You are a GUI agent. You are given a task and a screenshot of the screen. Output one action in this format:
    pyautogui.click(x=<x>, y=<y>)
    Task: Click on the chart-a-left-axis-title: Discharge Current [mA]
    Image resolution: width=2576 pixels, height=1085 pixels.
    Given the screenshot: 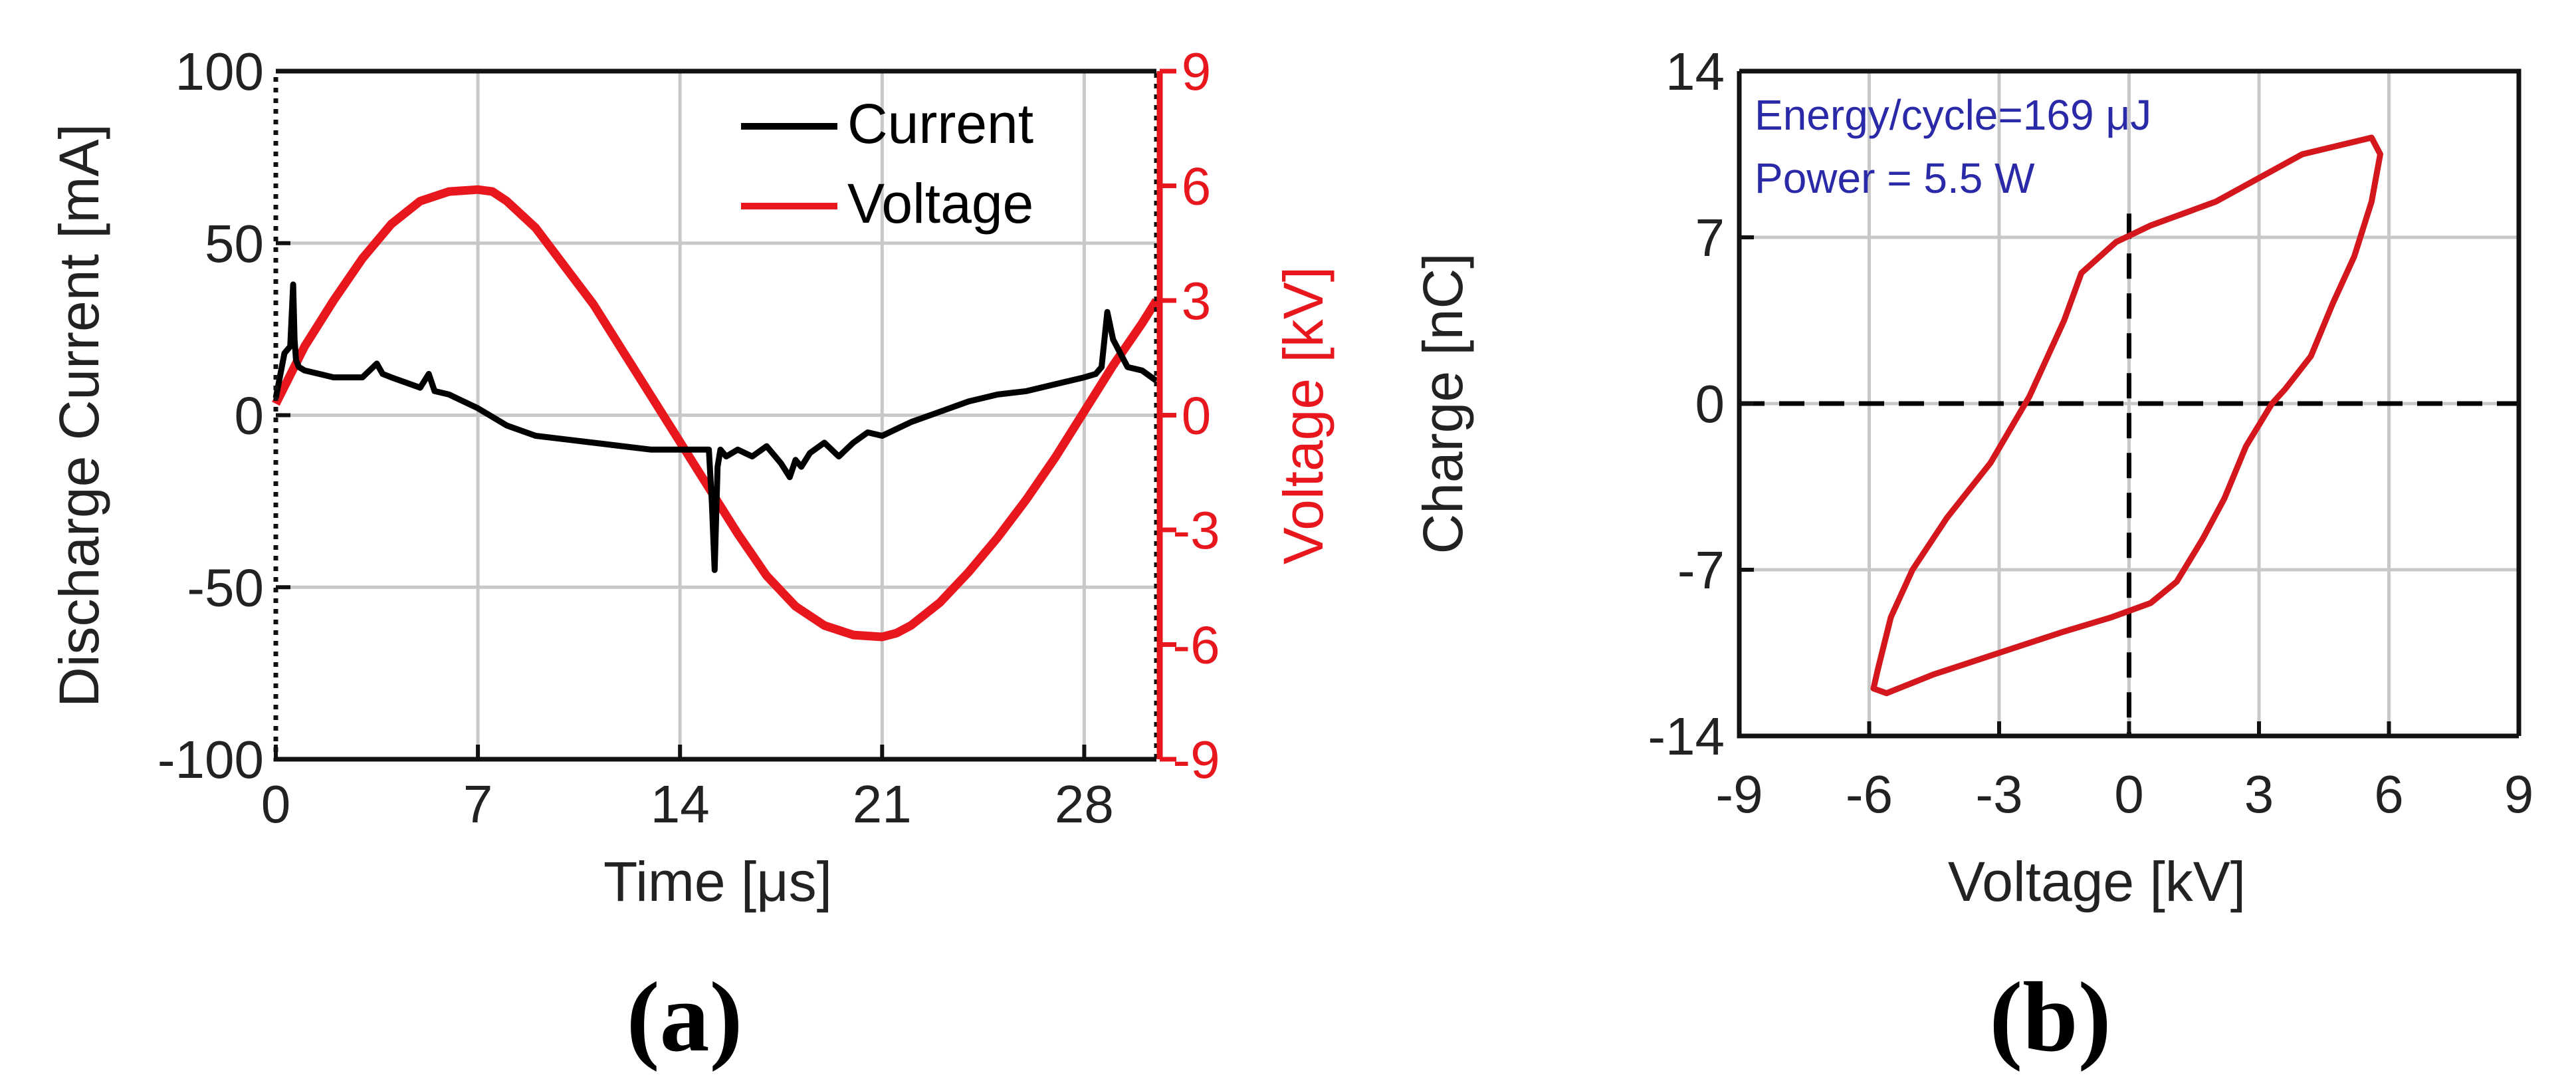 What is the action you would take?
    pyautogui.click(x=79, y=415)
    